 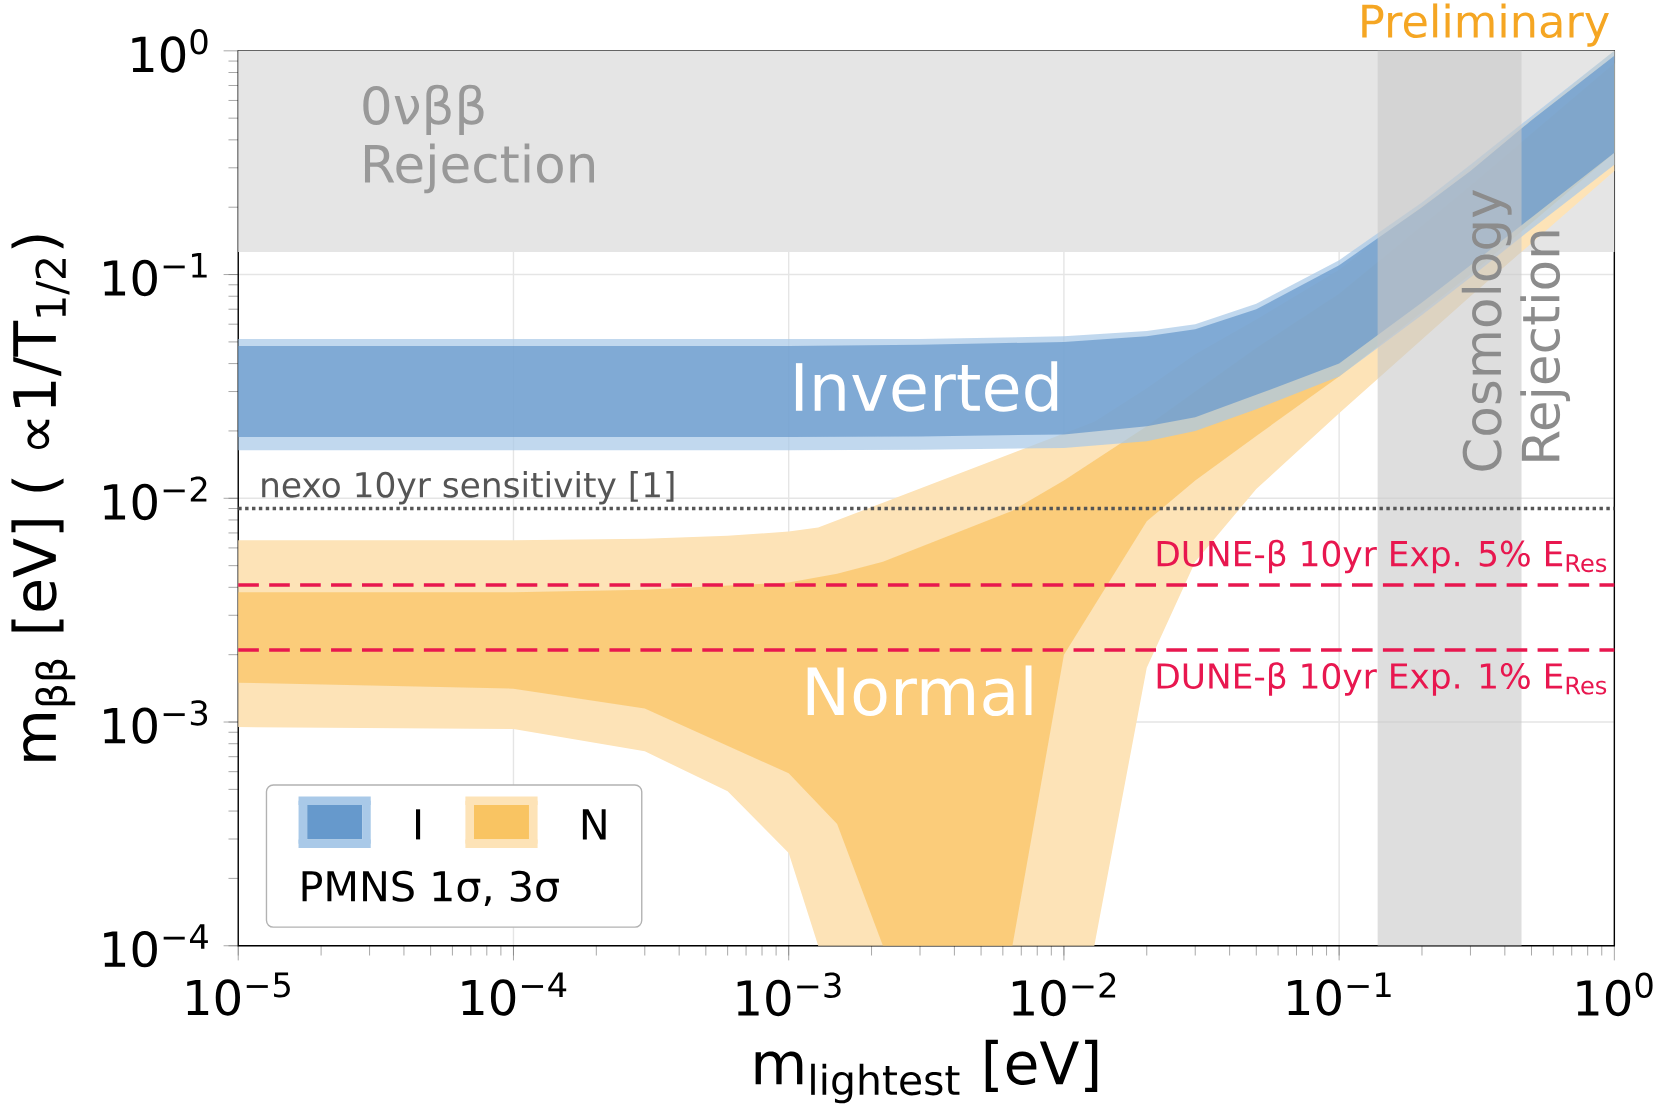 I want to click on ref-line-label: nexo 10yr sensitivity [1], so click(x=468, y=488).